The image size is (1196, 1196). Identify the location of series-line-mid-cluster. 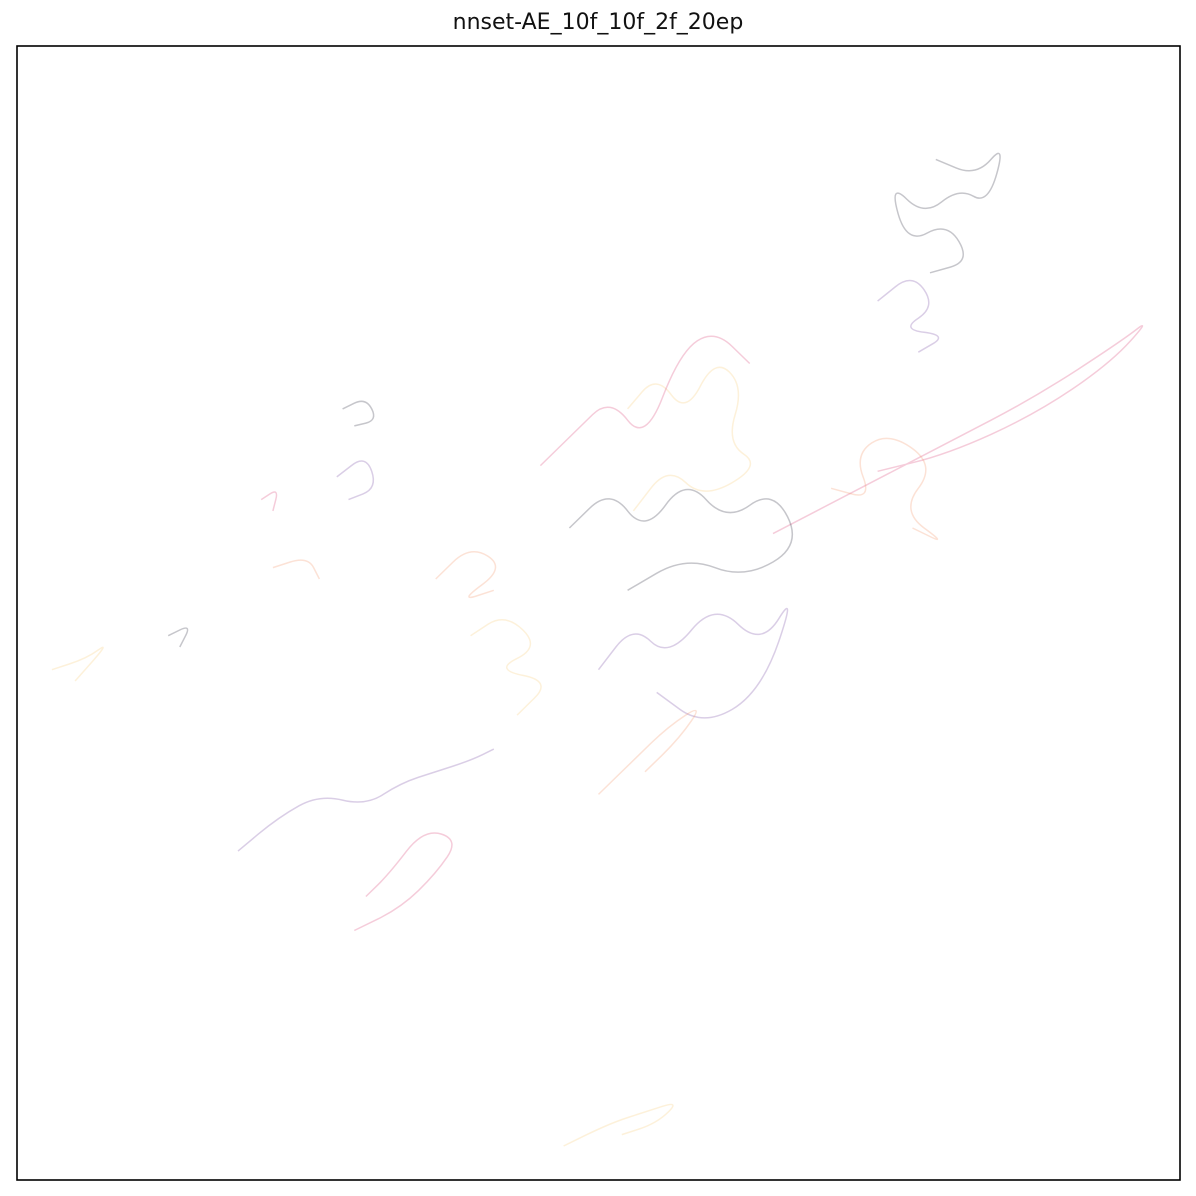
(506, 667).